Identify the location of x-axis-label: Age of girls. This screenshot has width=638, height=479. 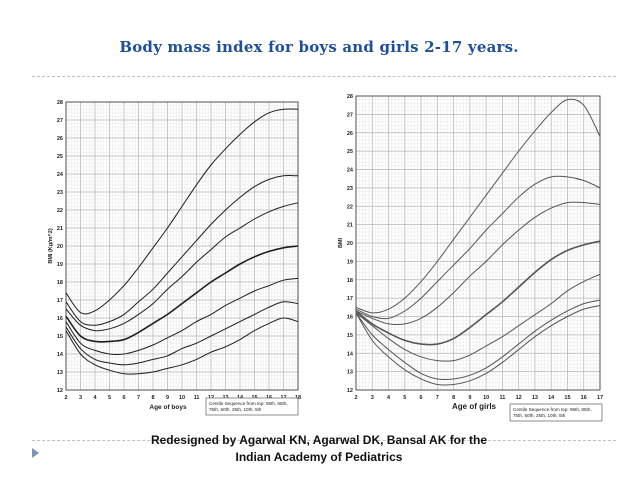
(474, 406).